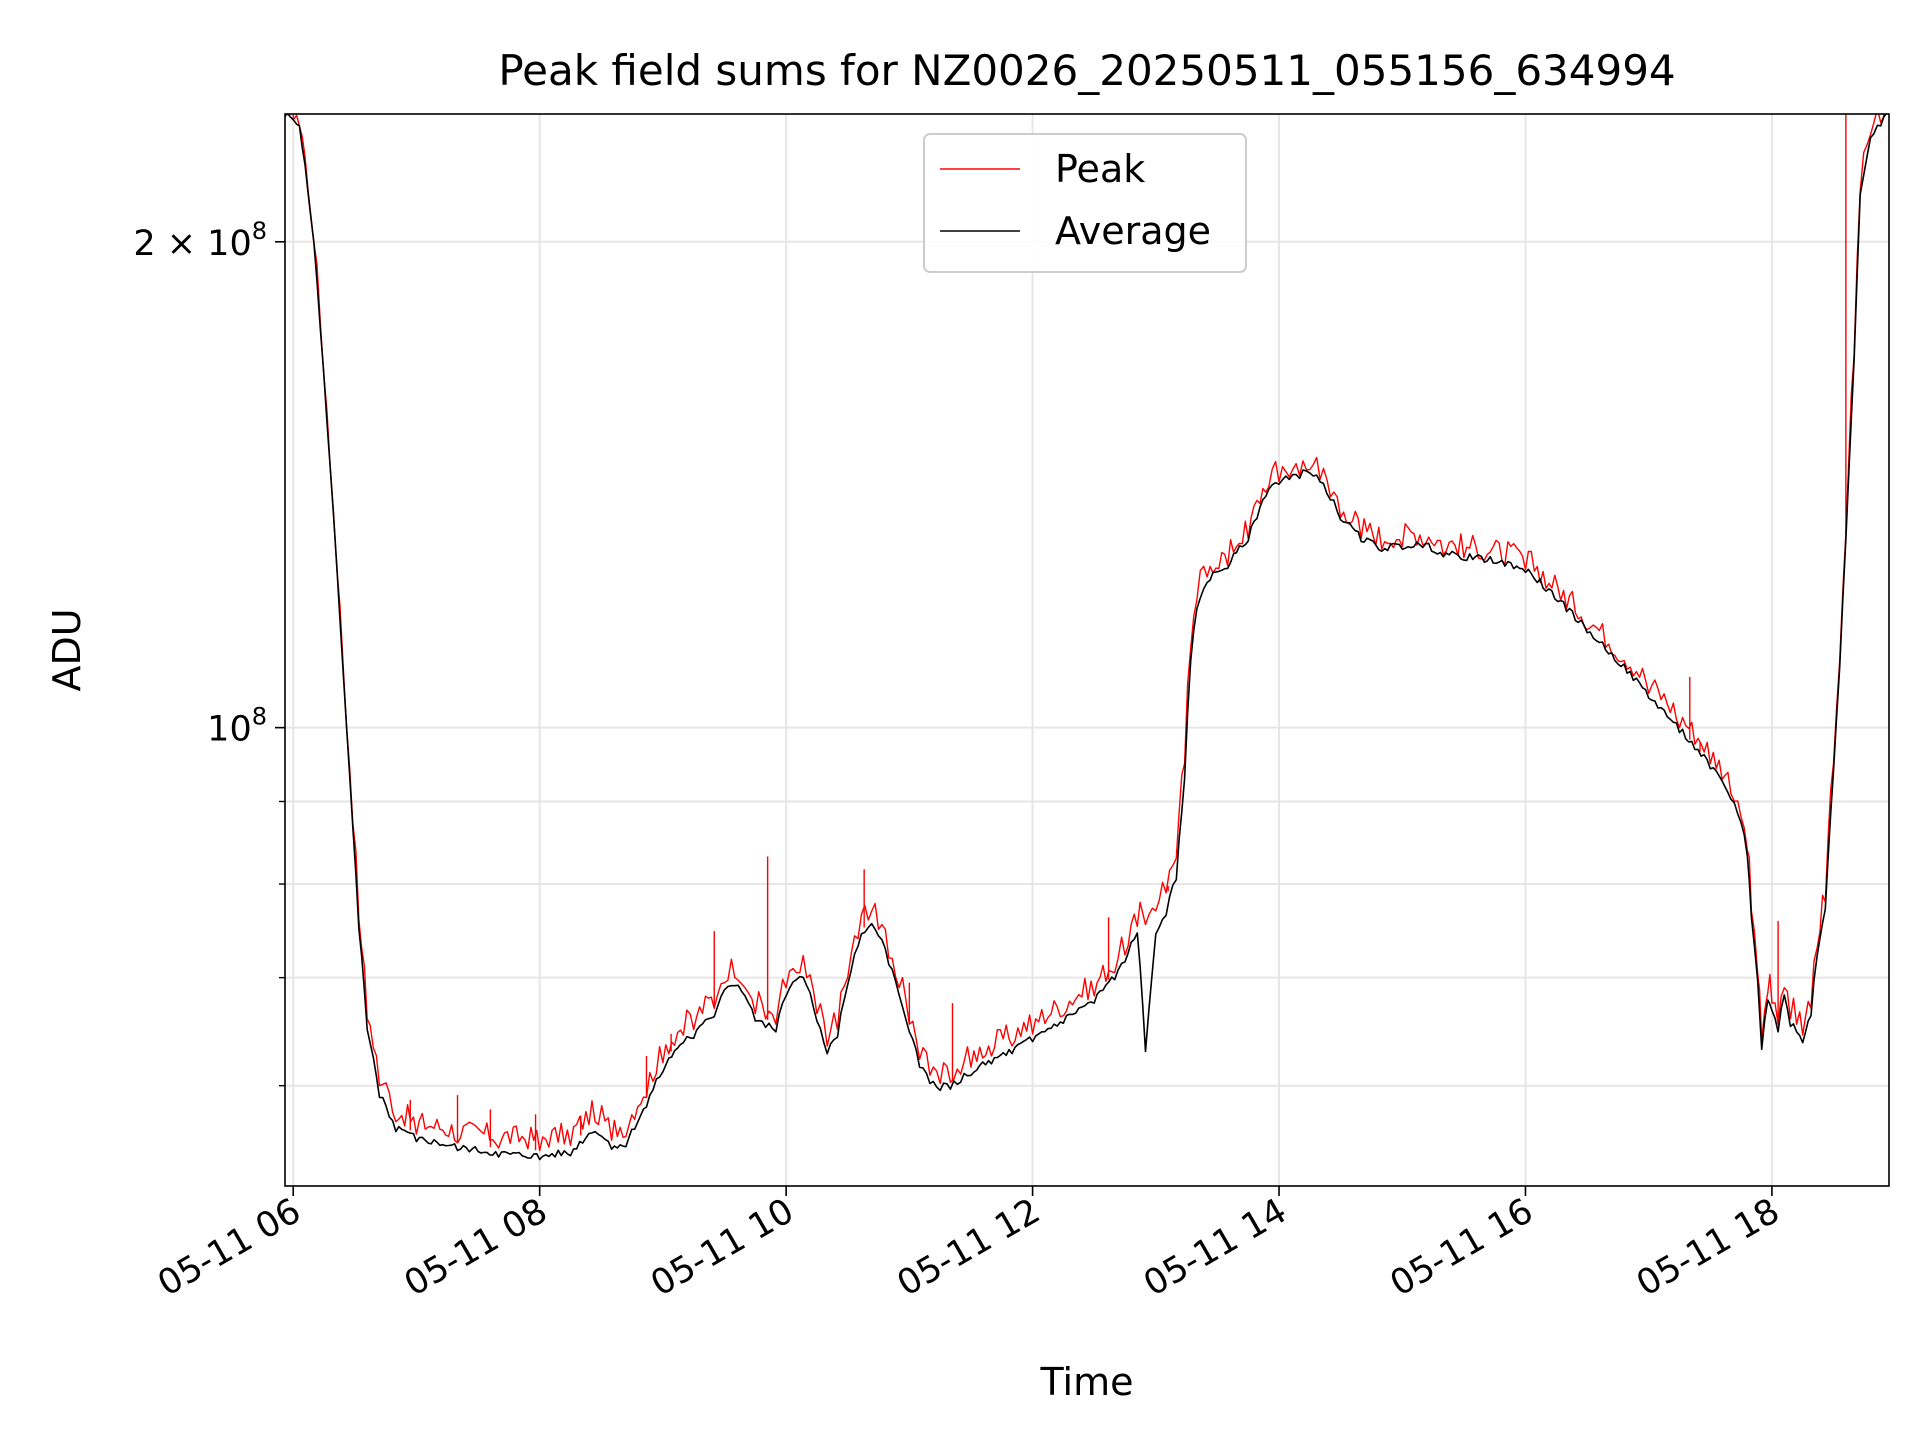  What do you see at coordinates (200, 240) in the screenshot?
I see `y-tick-label: 2 × 108` at bounding box center [200, 240].